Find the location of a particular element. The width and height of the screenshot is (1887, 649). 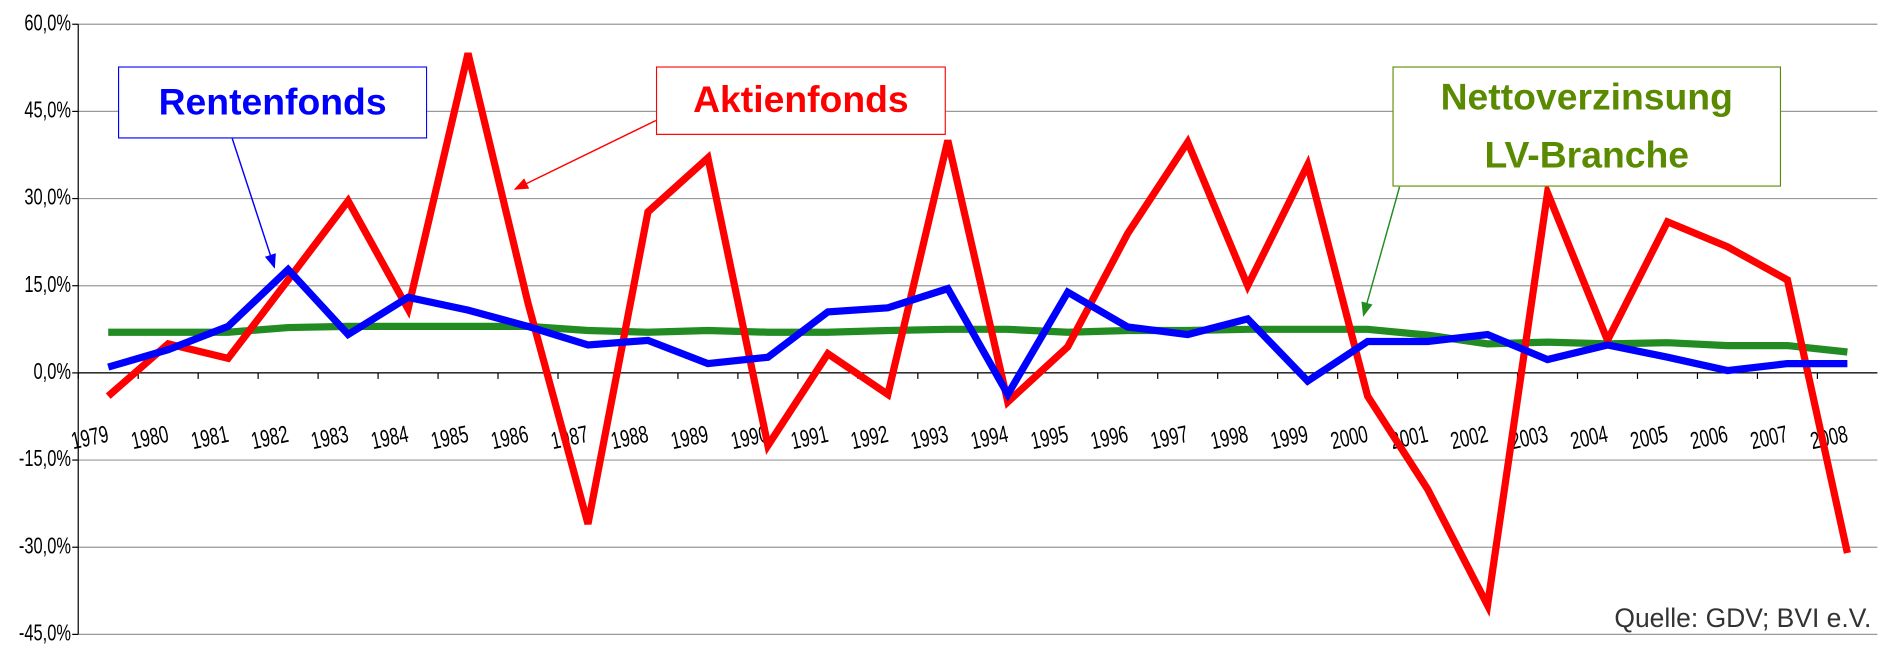

annotation: Aktienfonds is located at coordinates (800, 100).